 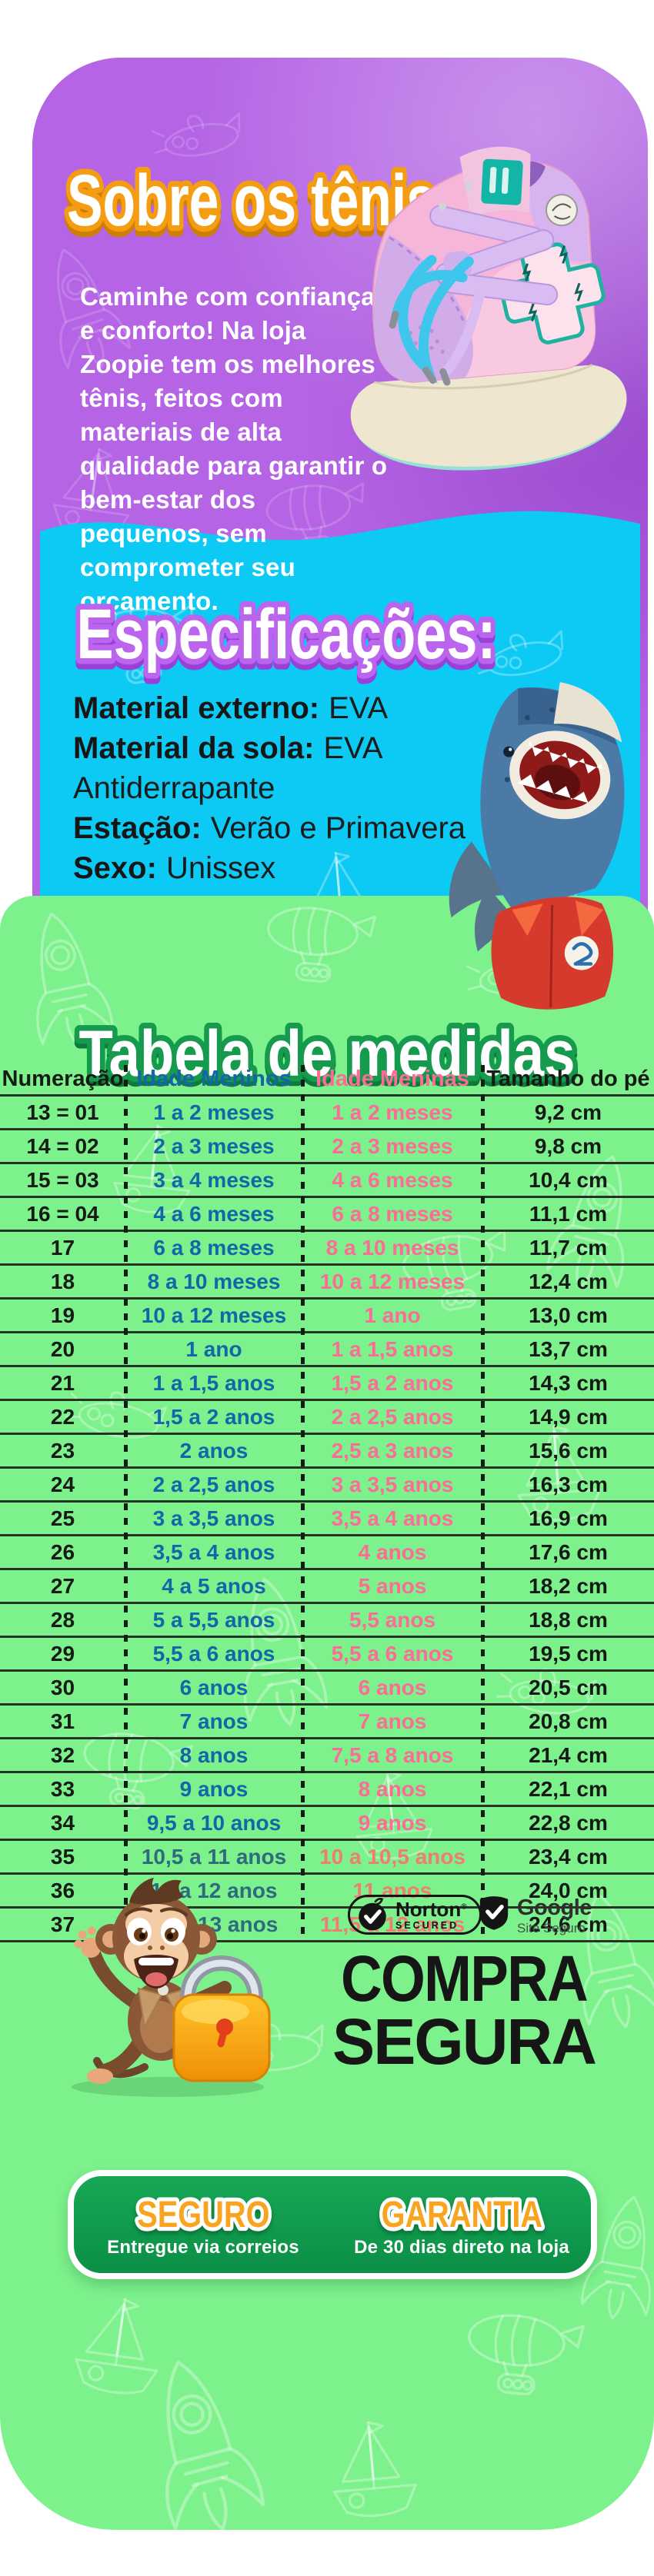 I want to click on cell-tamanho-do-pe: 11,7 cm, so click(x=568, y=1247).